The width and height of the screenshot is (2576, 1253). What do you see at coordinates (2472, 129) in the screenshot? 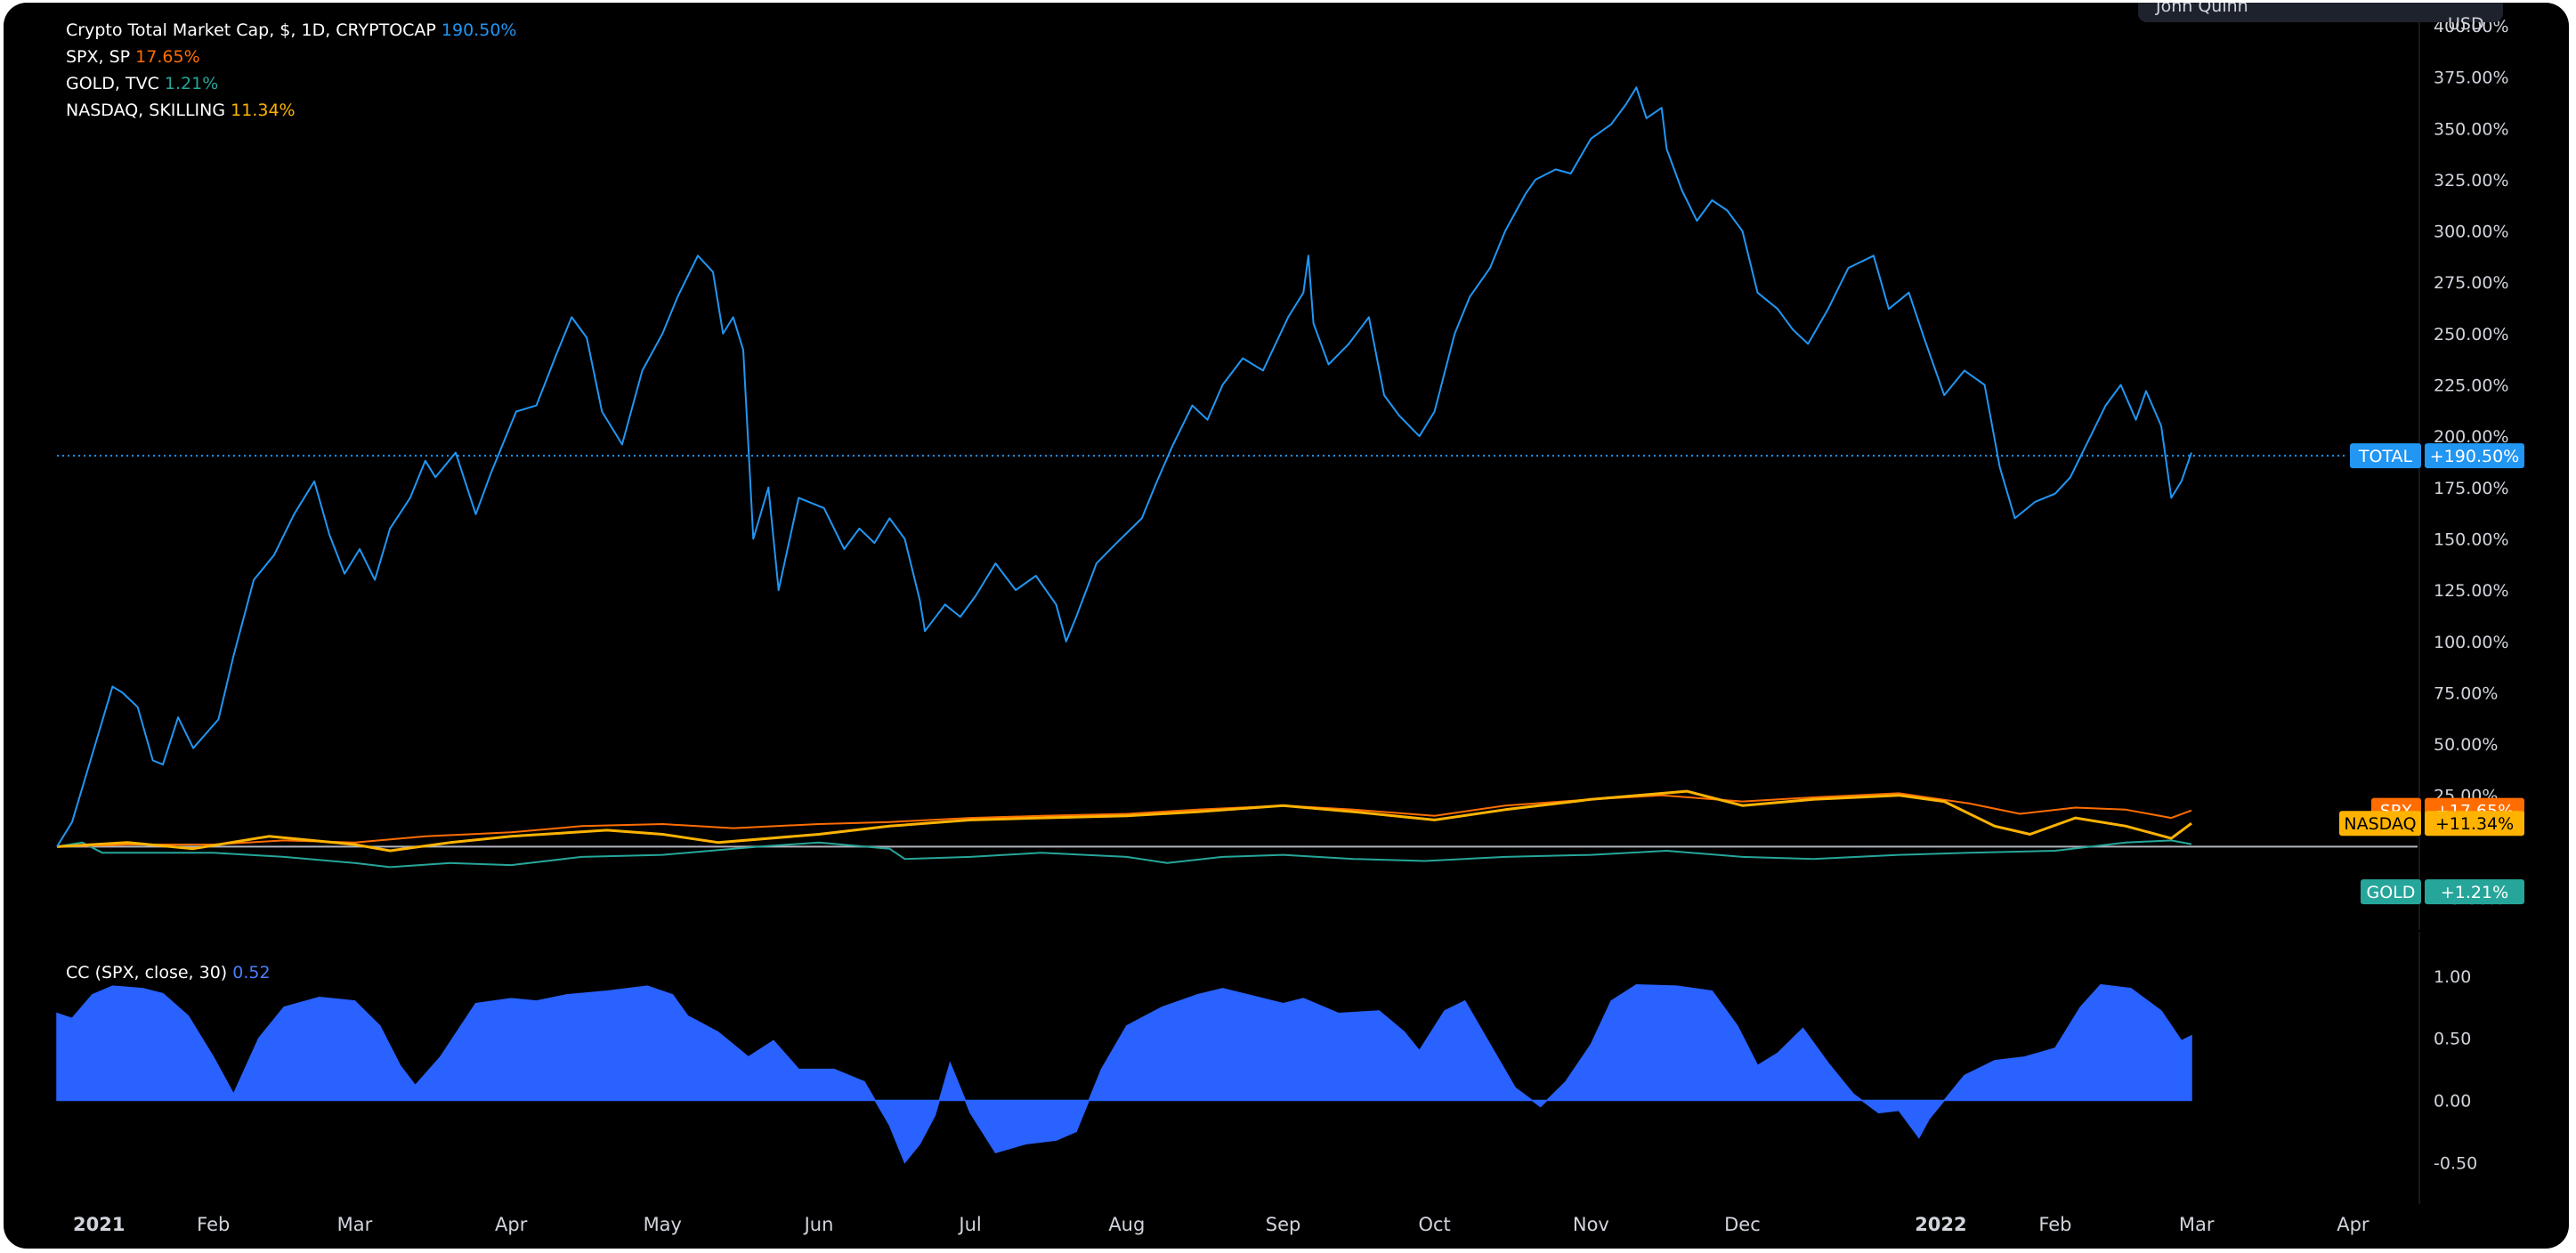
I see `y-tick-label: 350.00%` at bounding box center [2472, 129].